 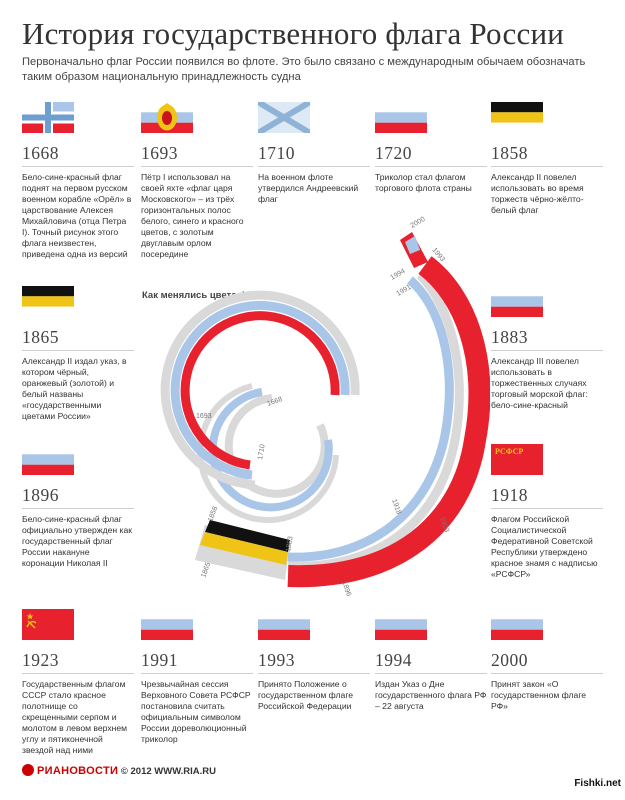 What do you see at coordinates (159, 153) in the screenshot?
I see `card-year: 1693` at bounding box center [159, 153].